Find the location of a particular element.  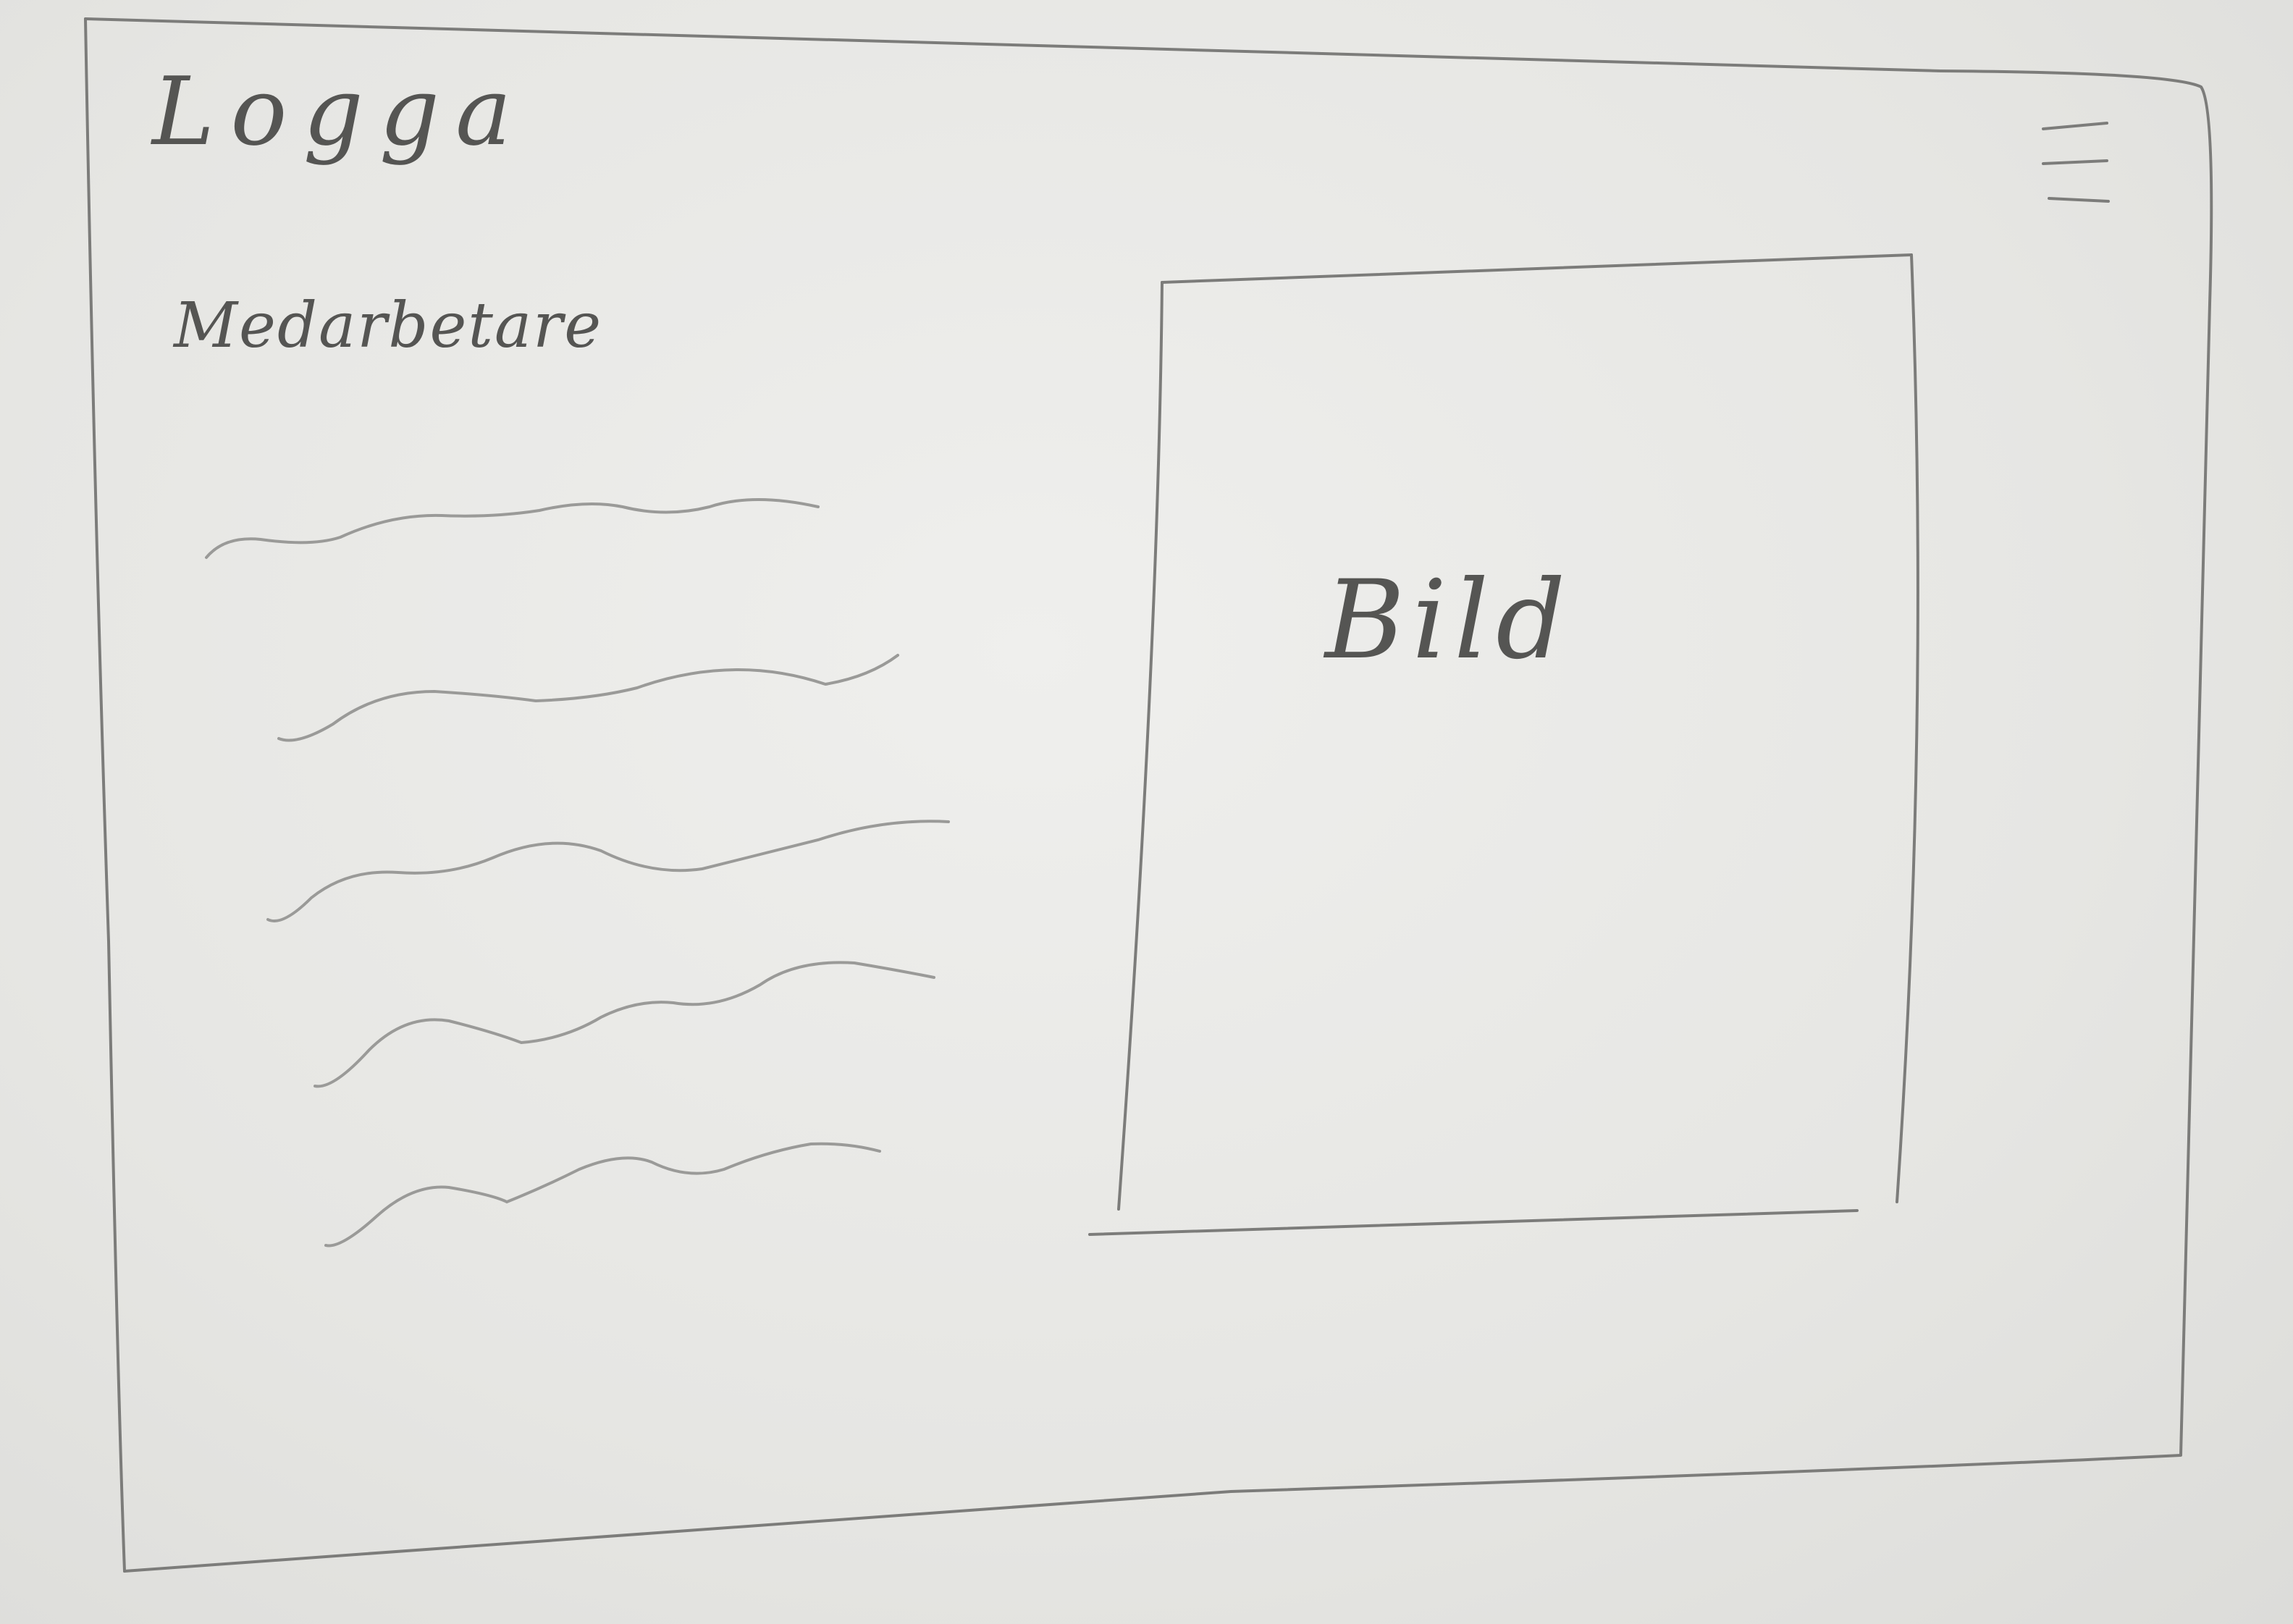

menu-button is located at coordinates (2074, 164).